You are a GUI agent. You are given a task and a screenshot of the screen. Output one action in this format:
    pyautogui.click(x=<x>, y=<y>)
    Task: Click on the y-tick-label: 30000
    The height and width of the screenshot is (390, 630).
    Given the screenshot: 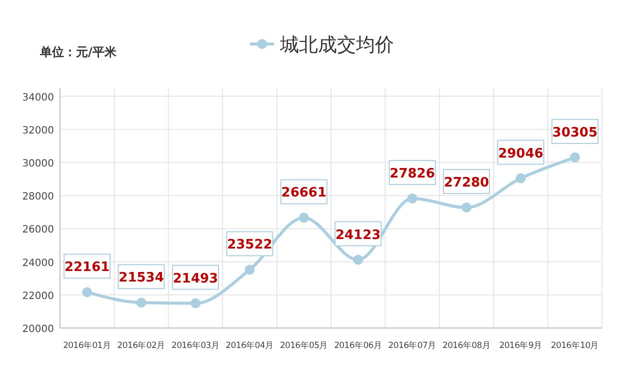 What is the action you would take?
    pyautogui.click(x=38, y=164)
    